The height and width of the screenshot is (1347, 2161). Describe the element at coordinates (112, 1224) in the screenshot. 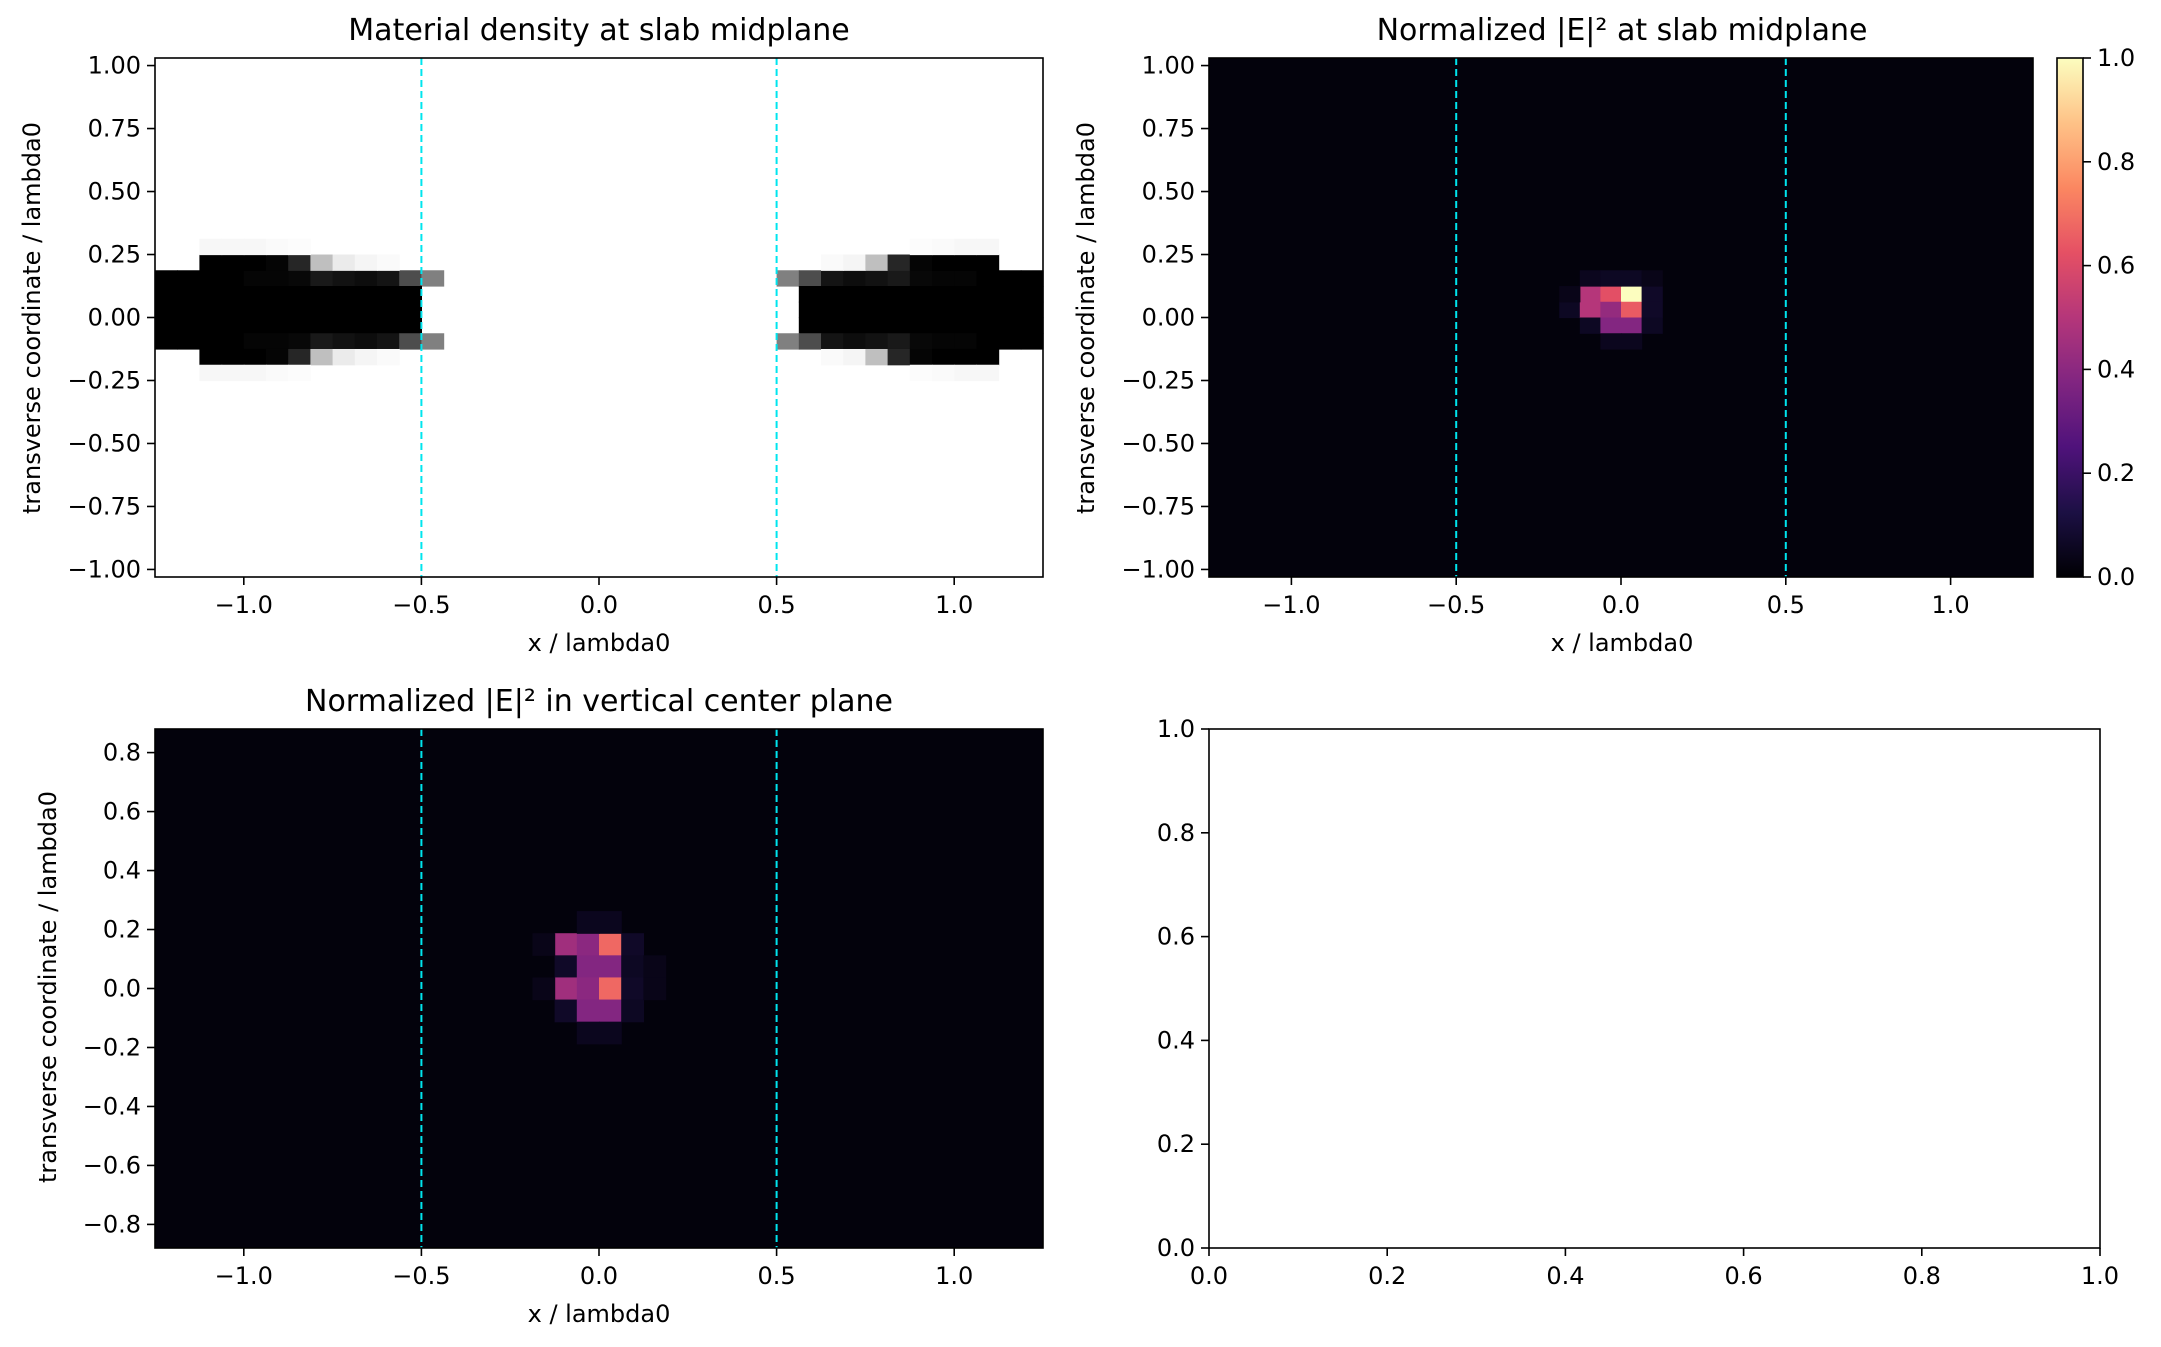

I see `y-tick-label: −0.8` at that location.